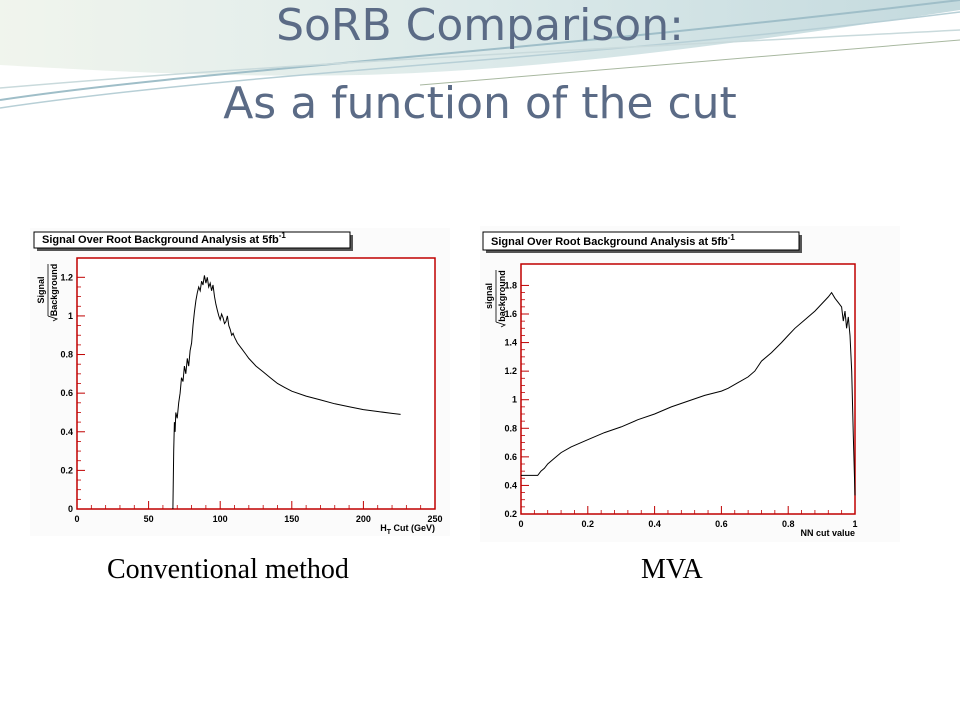 Image resolution: width=960 pixels, height=720 pixels. I want to click on x-axis-label-rest: Cut (GeV), so click(413, 528).